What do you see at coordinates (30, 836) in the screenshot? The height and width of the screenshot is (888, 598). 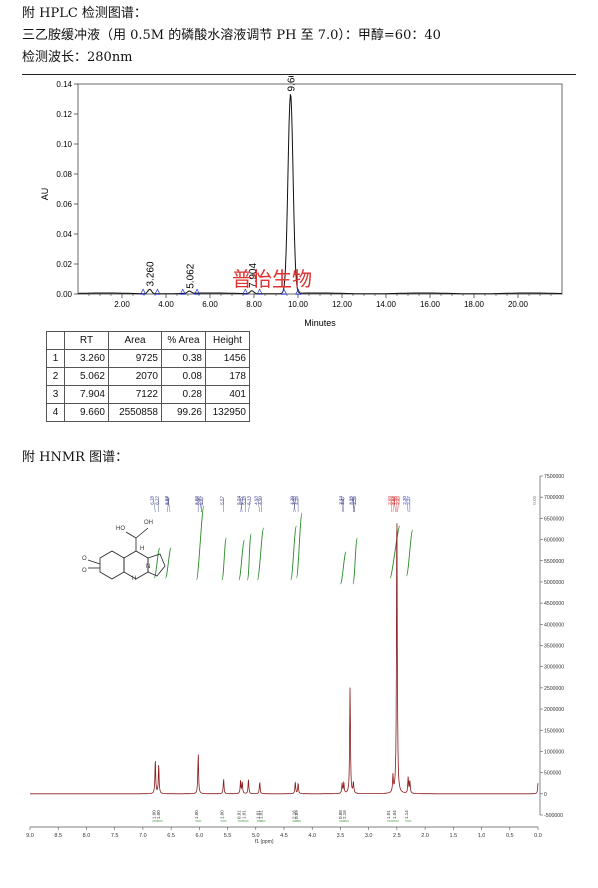 I see `nmr-x-tick-label: 9.0` at bounding box center [30, 836].